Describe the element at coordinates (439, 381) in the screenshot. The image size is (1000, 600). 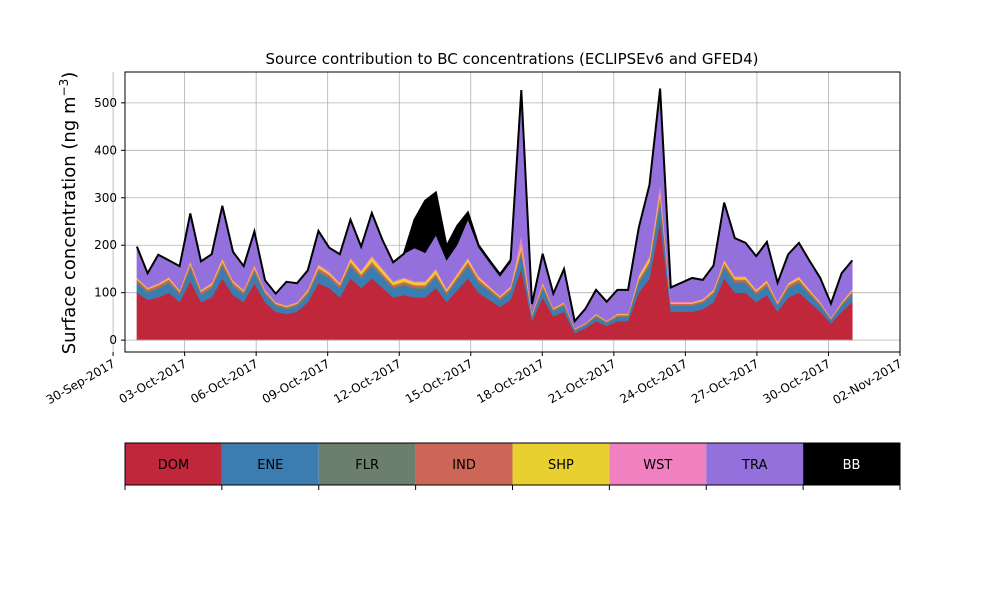
I see `x-tick-label: 15-Oct-2017` at that location.